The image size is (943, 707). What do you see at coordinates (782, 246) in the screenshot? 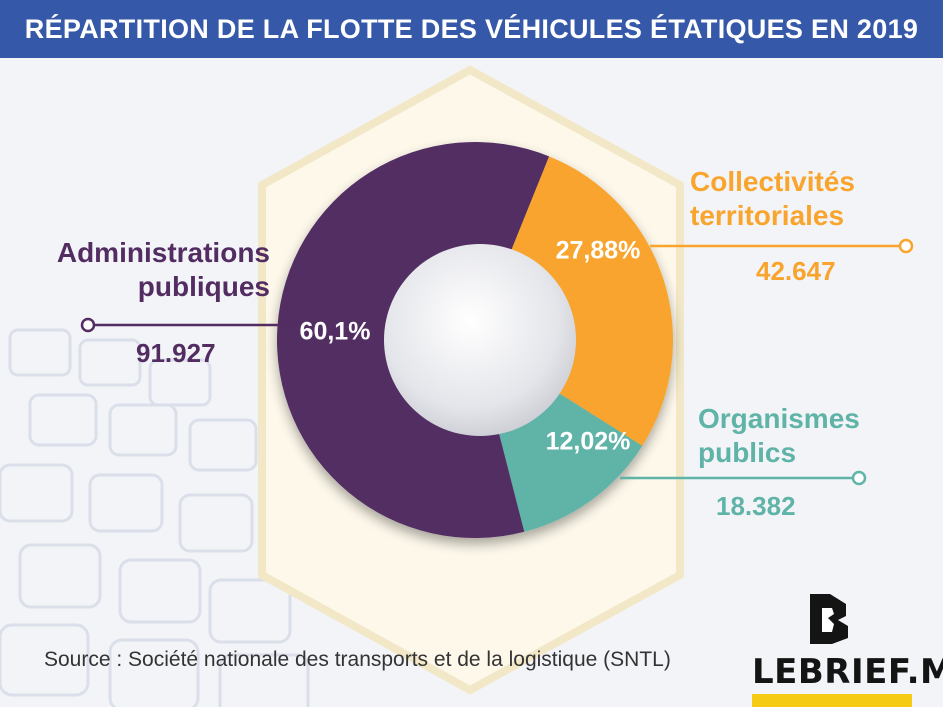
I see `leader-line-collectivites` at bounding box center [782, 246].